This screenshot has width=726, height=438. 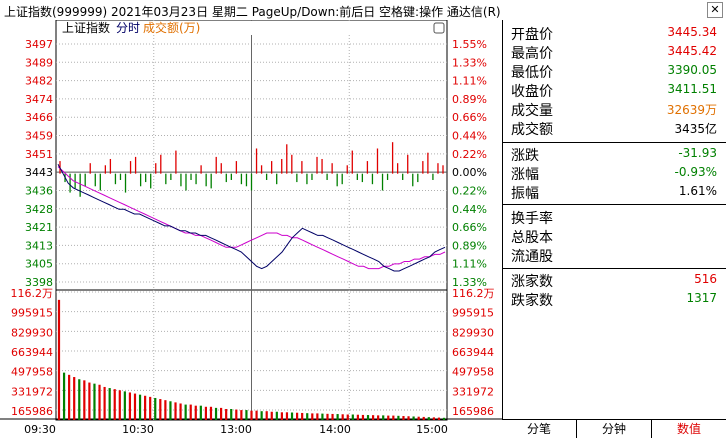 What do you see at coordinates (39, 227) in the screenshot?
I see `price-tick-label: 3421` at bounding box center [39, 227].